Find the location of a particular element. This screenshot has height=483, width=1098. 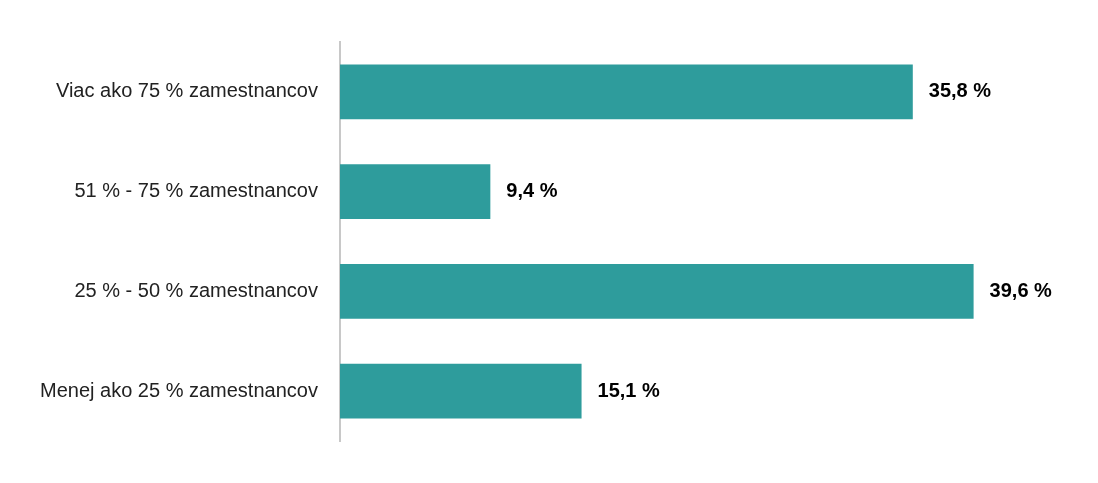

y-tick-label: 25 % - 50 % zamestnancov is located at coordinates (196, 289).